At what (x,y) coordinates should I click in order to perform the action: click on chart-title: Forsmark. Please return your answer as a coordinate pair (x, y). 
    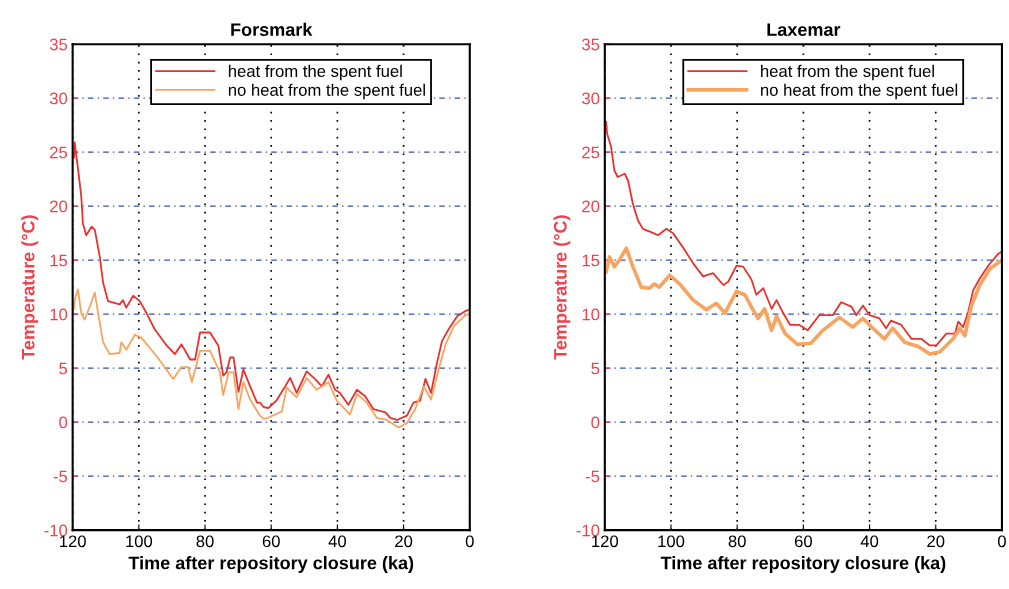
    Looking at the image, I should click on (272, 29).